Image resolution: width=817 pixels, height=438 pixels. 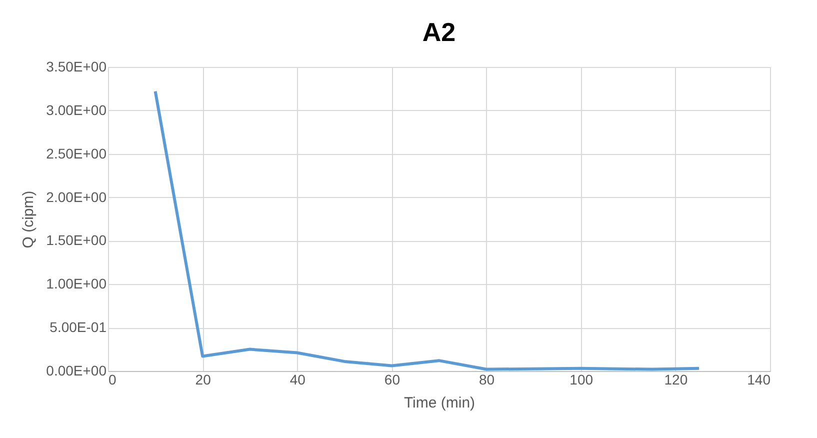 What do you see at coordinates (76, 240) in the screenshot?
I see `y-tick-label: 1.50E+00` at bounding box center [76, 240].